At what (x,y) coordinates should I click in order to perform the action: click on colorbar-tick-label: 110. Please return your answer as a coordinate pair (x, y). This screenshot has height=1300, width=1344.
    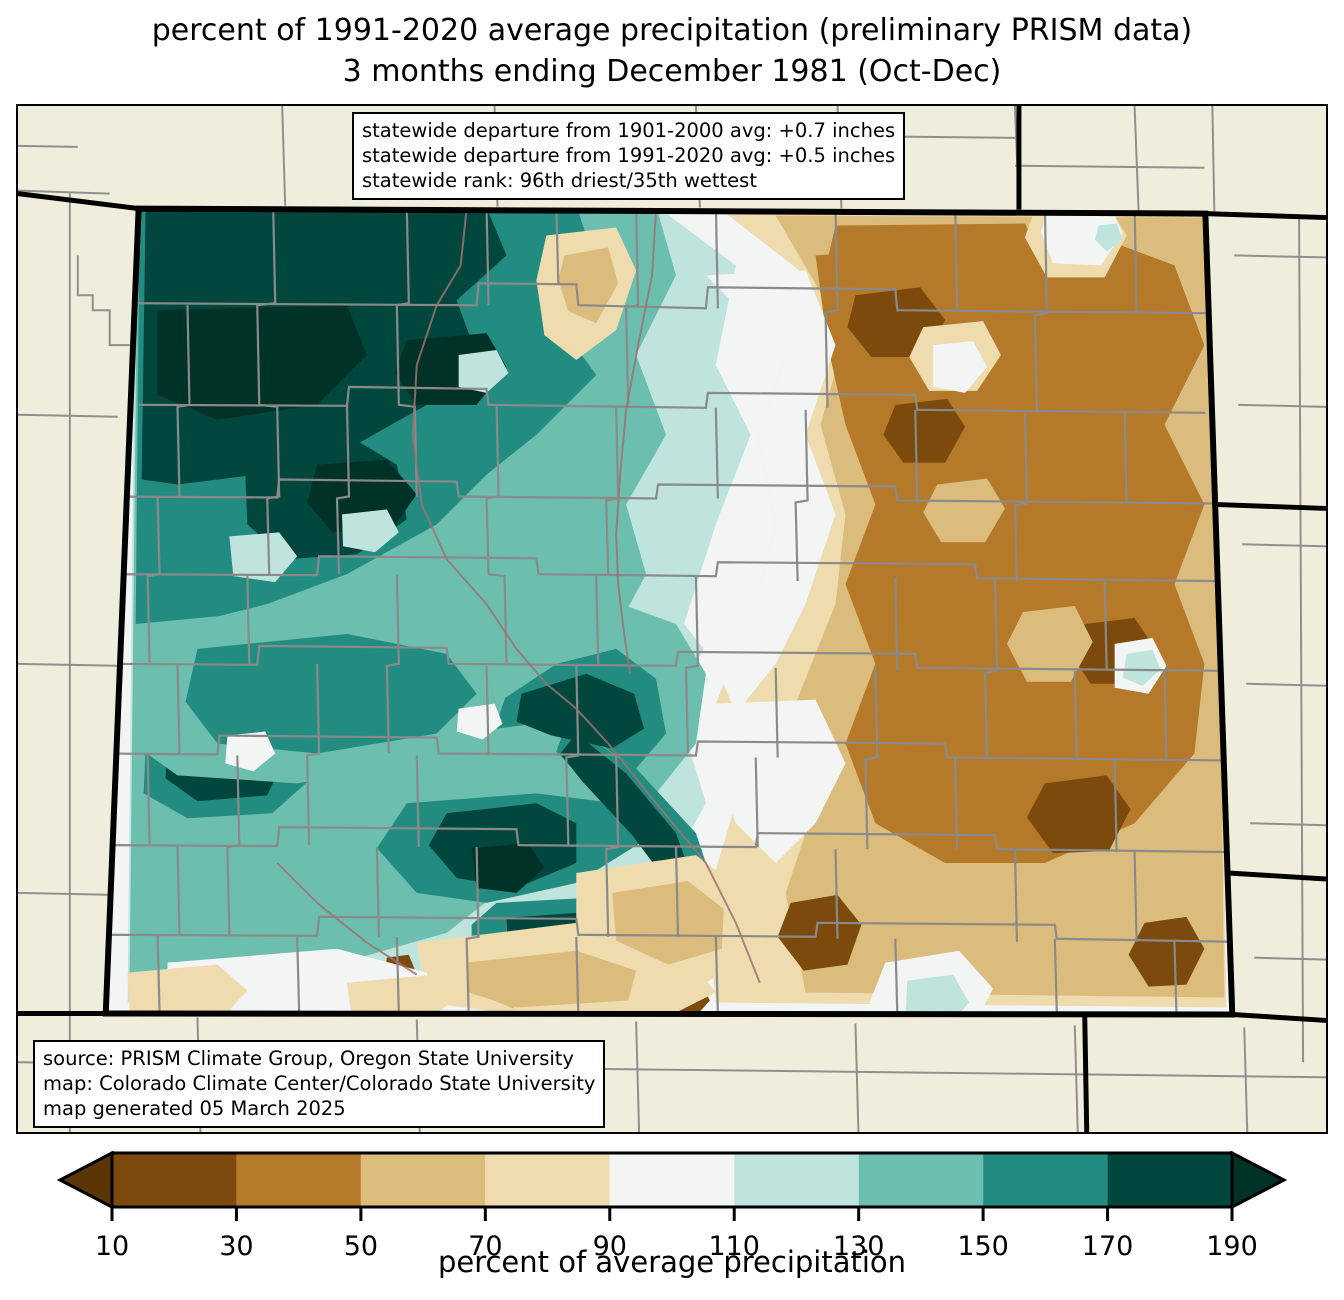
    Looking at the image, I should click on (734, 1246).